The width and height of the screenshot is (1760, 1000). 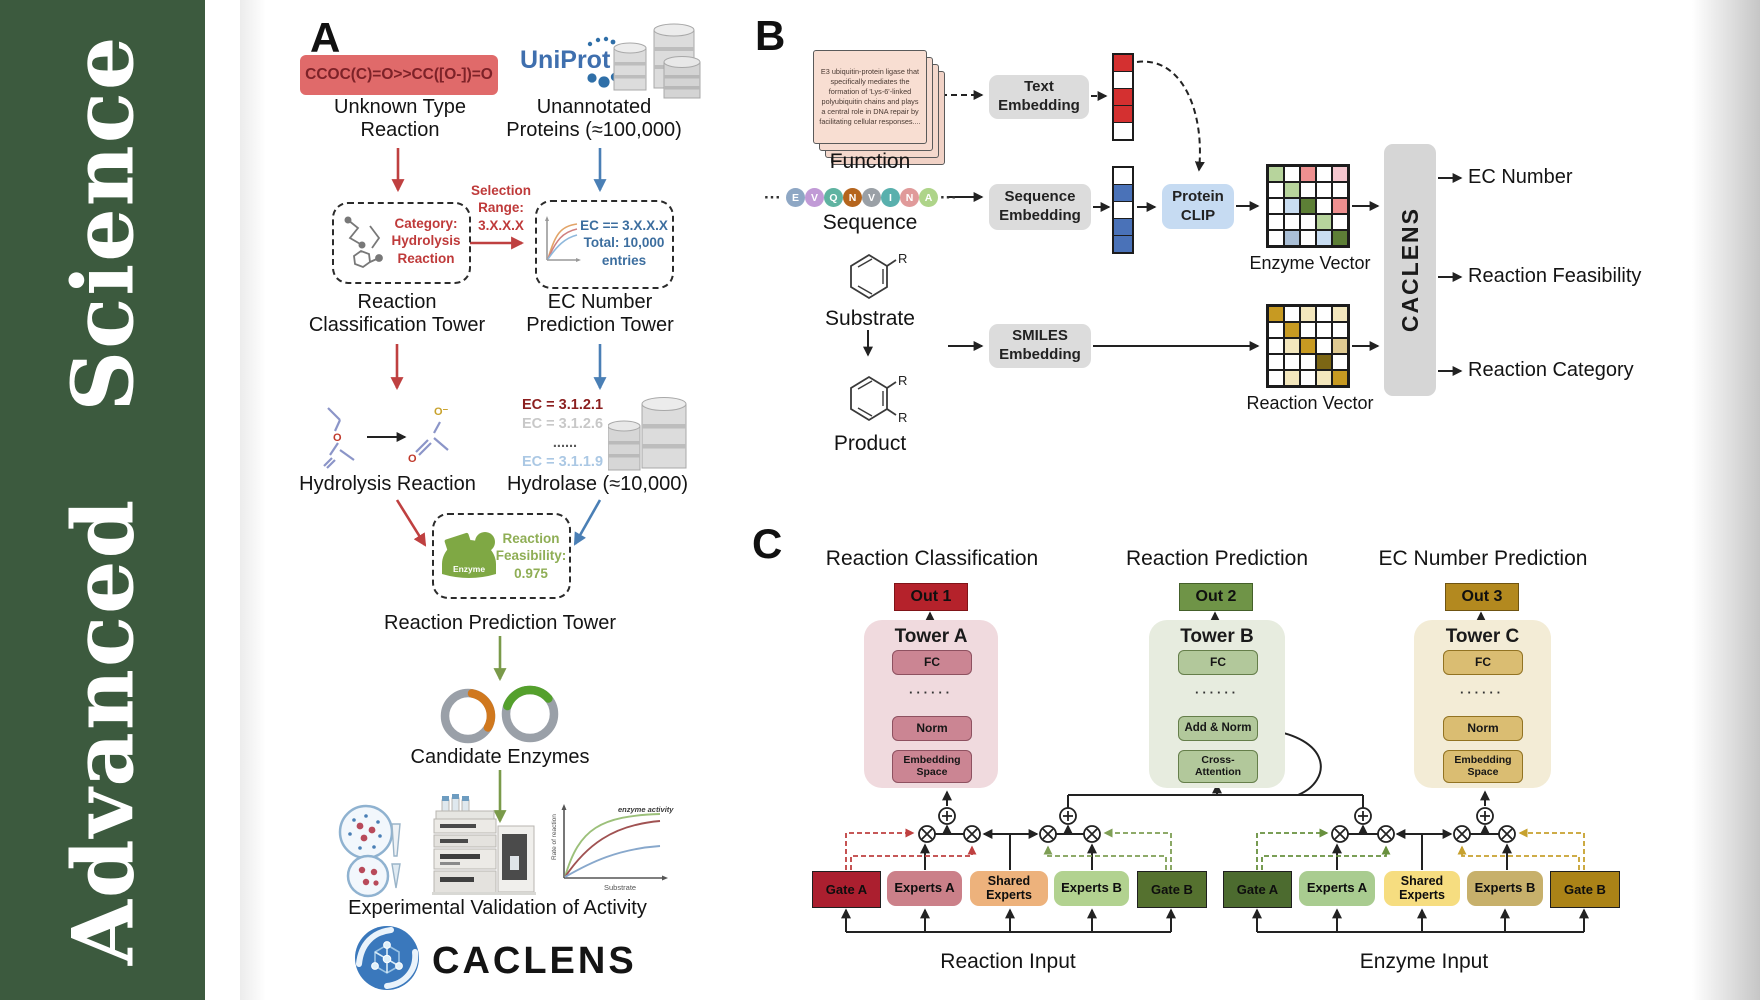 What do you see at coordinates (932, 558) in the screenshot?
I see `column-title-reaction-classification: Reaction Classification` at bounding box center [932, 558].